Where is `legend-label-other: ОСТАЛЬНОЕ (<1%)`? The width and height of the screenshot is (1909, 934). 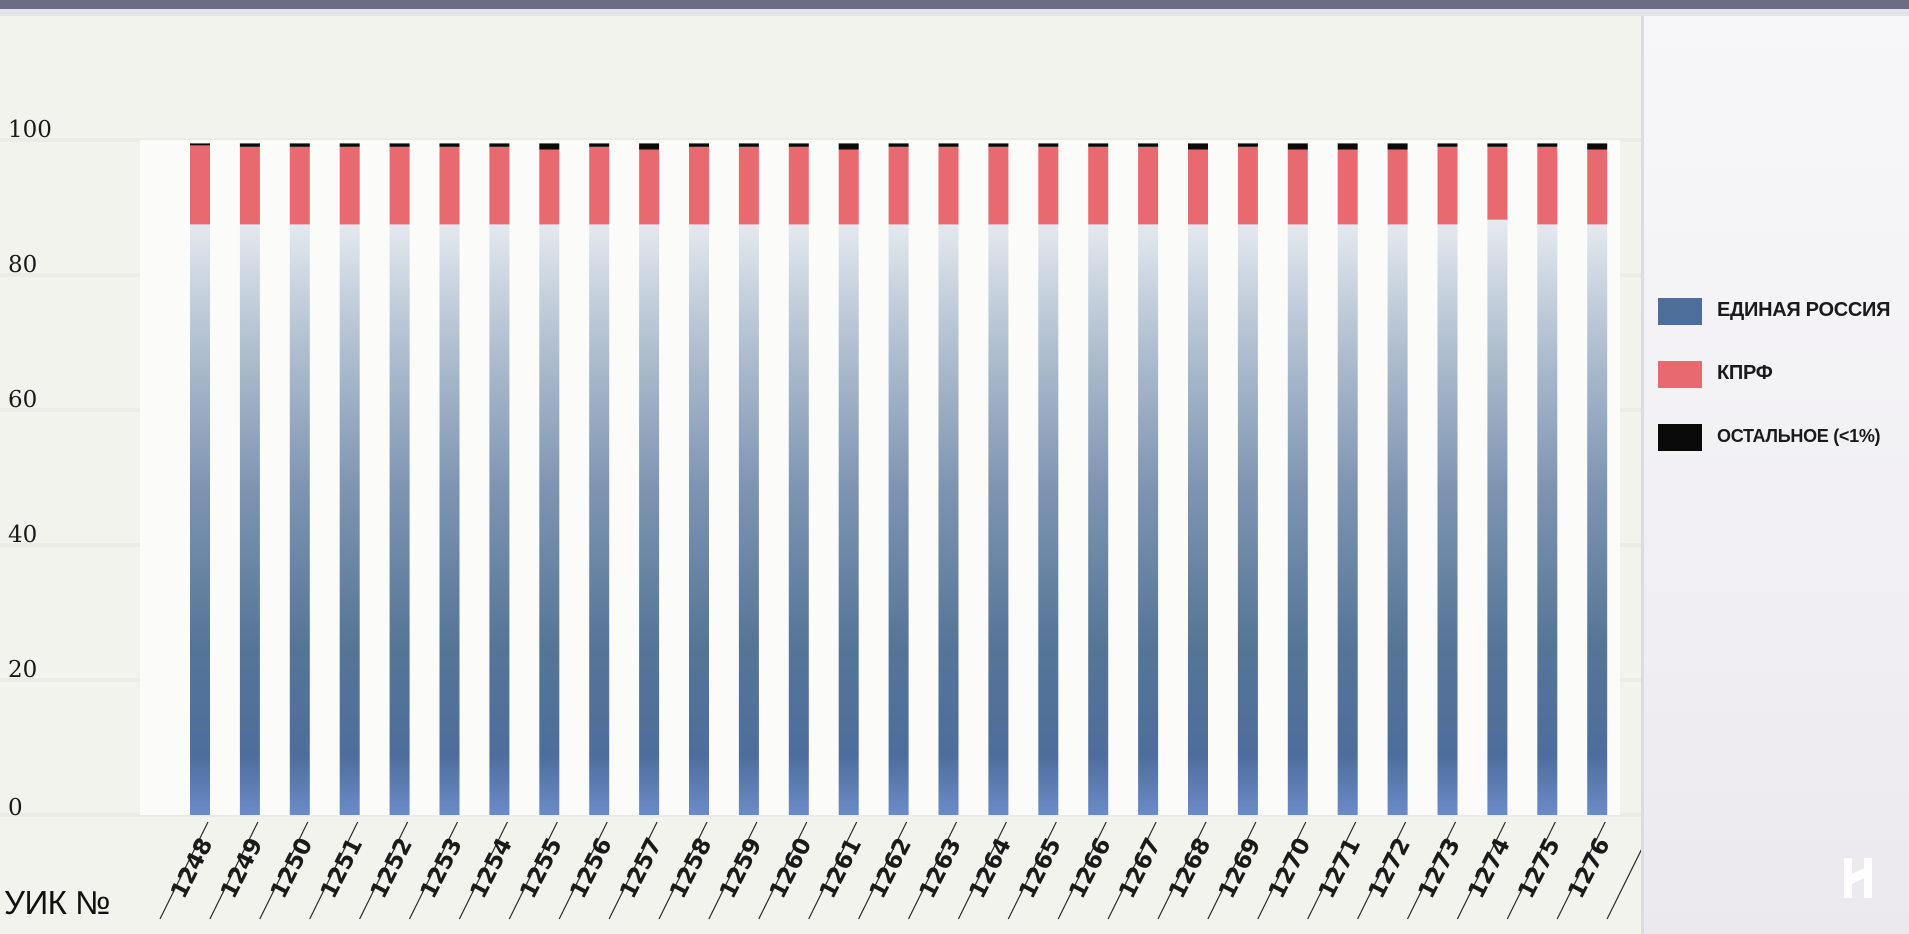 legend-label-other: ОСТАЛЬНОЕ (<1%) is located at coordinates (1799, 436).